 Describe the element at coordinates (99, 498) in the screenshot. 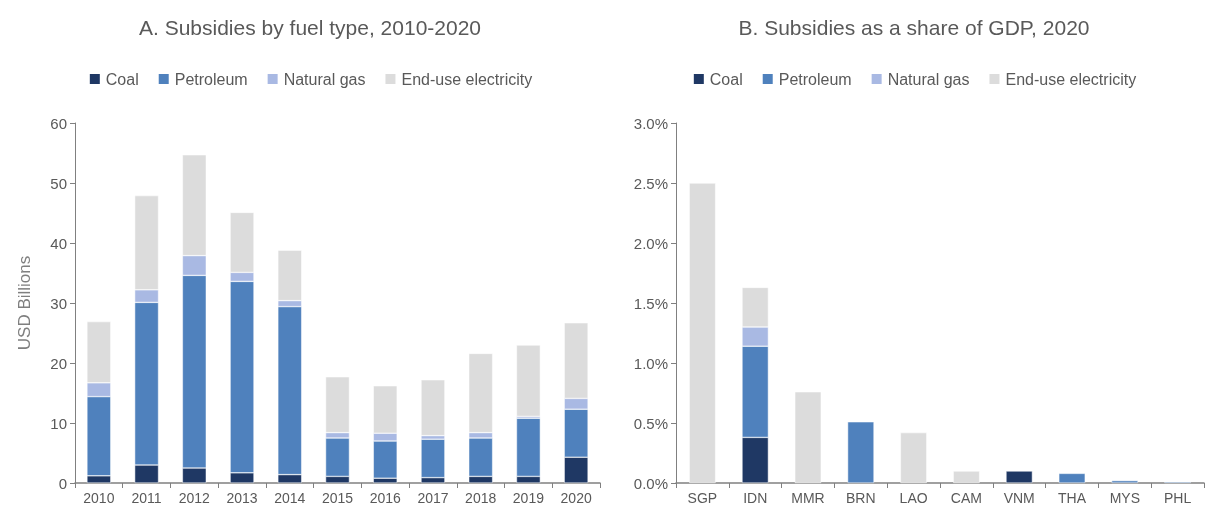

I see `x-tick-label: 2010` at that location.